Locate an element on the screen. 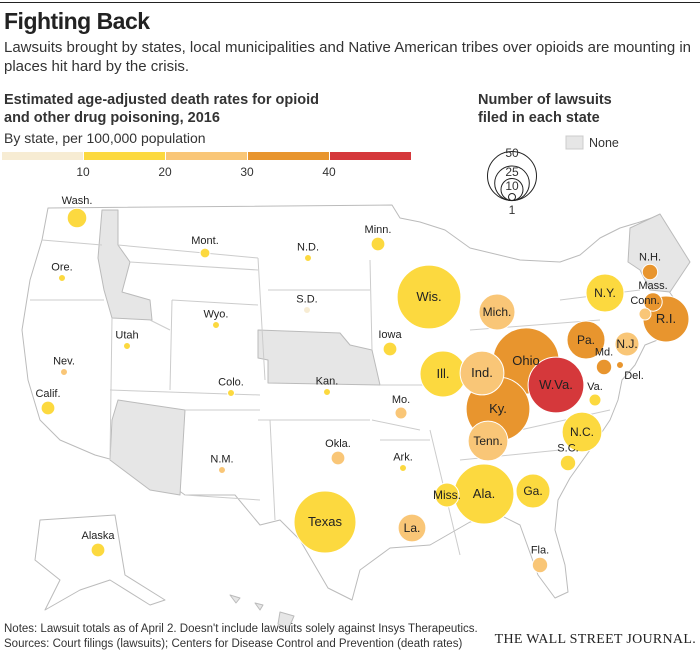 The width and height of the screenshot is (700, 654). state-label: Va. is located at coordinates (595, 387).